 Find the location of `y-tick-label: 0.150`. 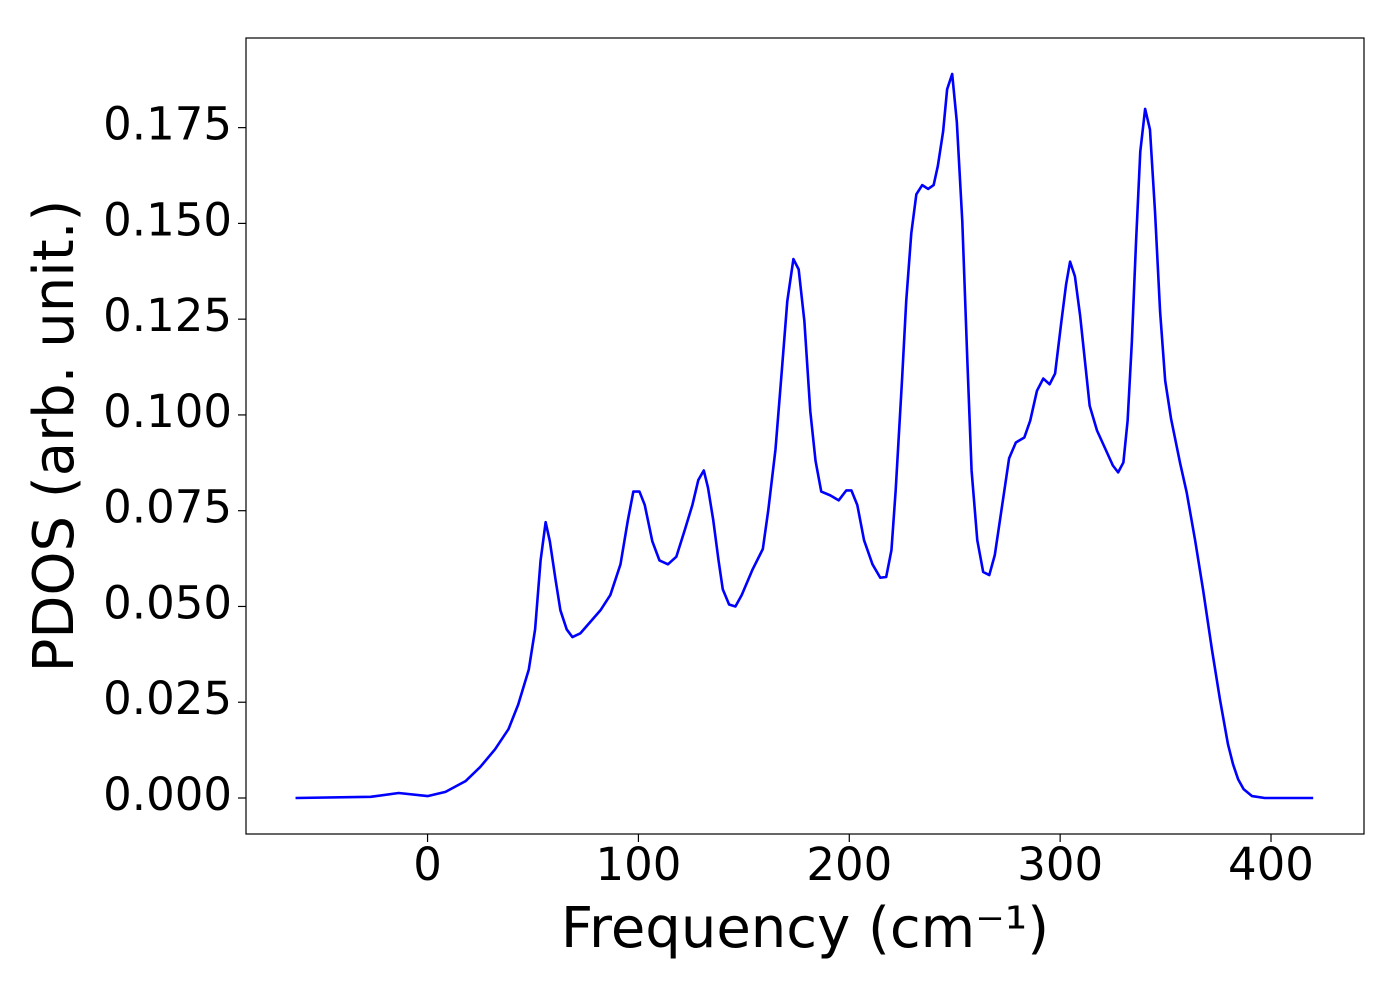

y-tick-label: 0.150 is located at coordinates (167, 219).